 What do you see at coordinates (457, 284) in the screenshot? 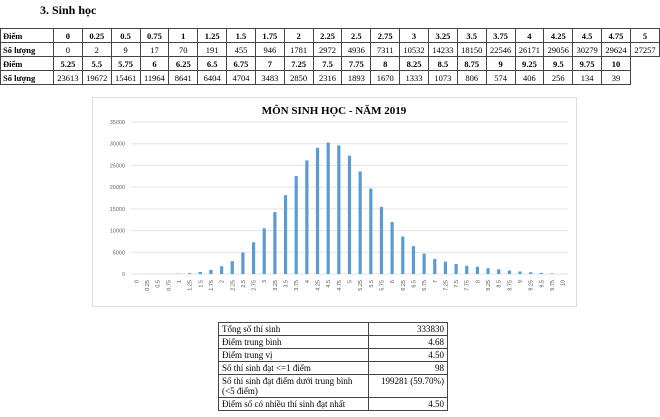
I see `x-tick-label: 7.5` at bounding box center [457, 284].